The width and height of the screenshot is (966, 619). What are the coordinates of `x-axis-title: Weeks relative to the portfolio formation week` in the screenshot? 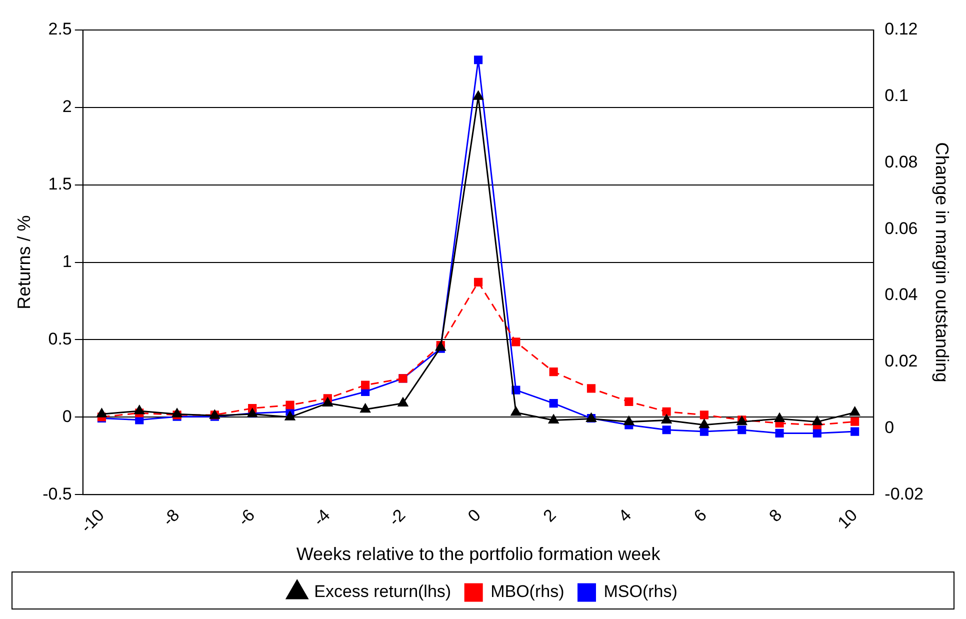 It's located at (479, 554).